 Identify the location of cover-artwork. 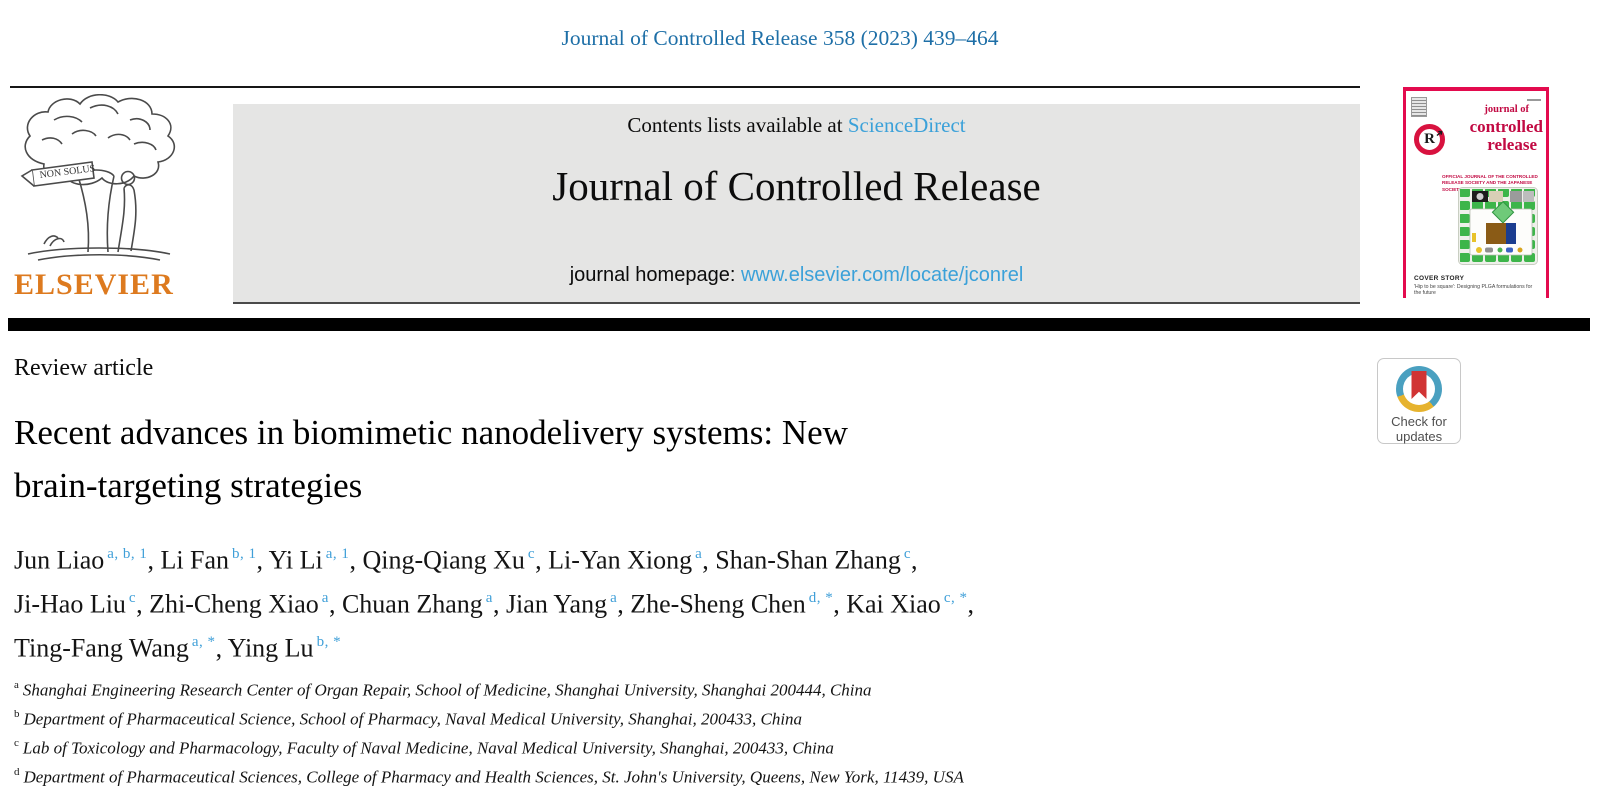
(1498, 226).